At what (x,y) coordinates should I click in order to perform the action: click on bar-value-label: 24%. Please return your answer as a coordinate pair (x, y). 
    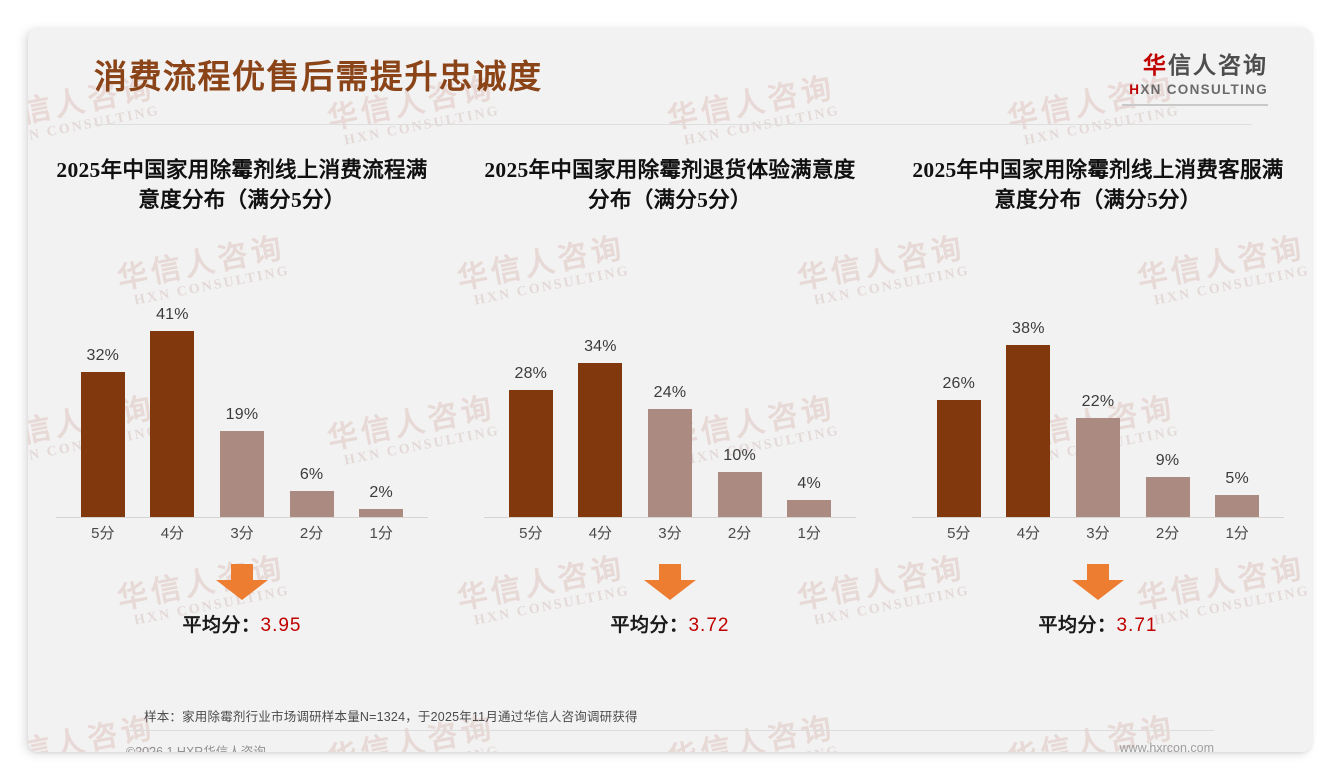
    Looking at the image, I should click on (670, 392).